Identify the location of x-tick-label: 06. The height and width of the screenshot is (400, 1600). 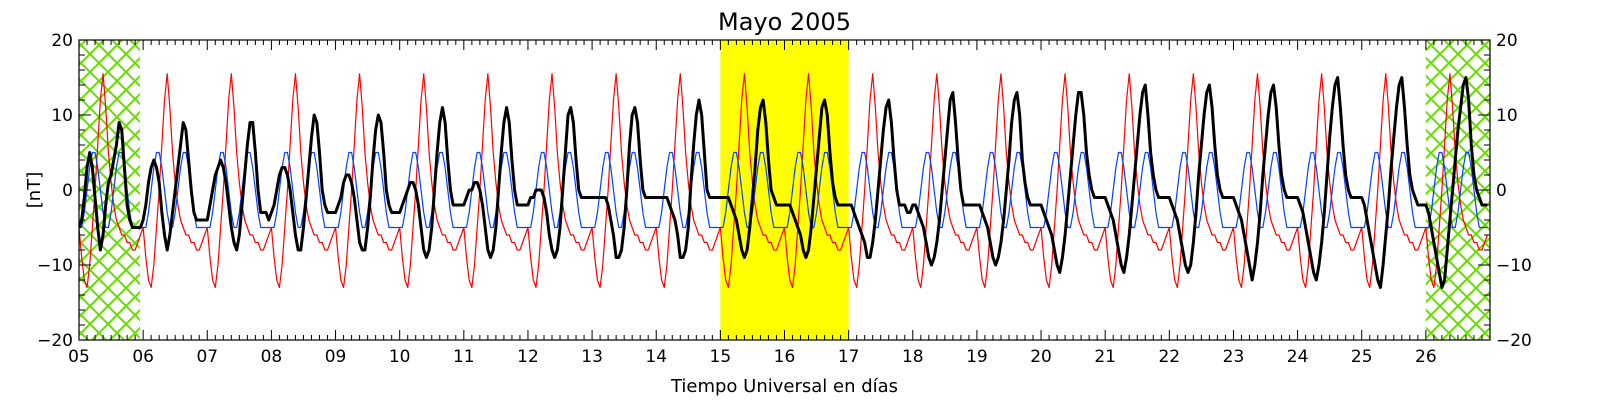
(143, 357).